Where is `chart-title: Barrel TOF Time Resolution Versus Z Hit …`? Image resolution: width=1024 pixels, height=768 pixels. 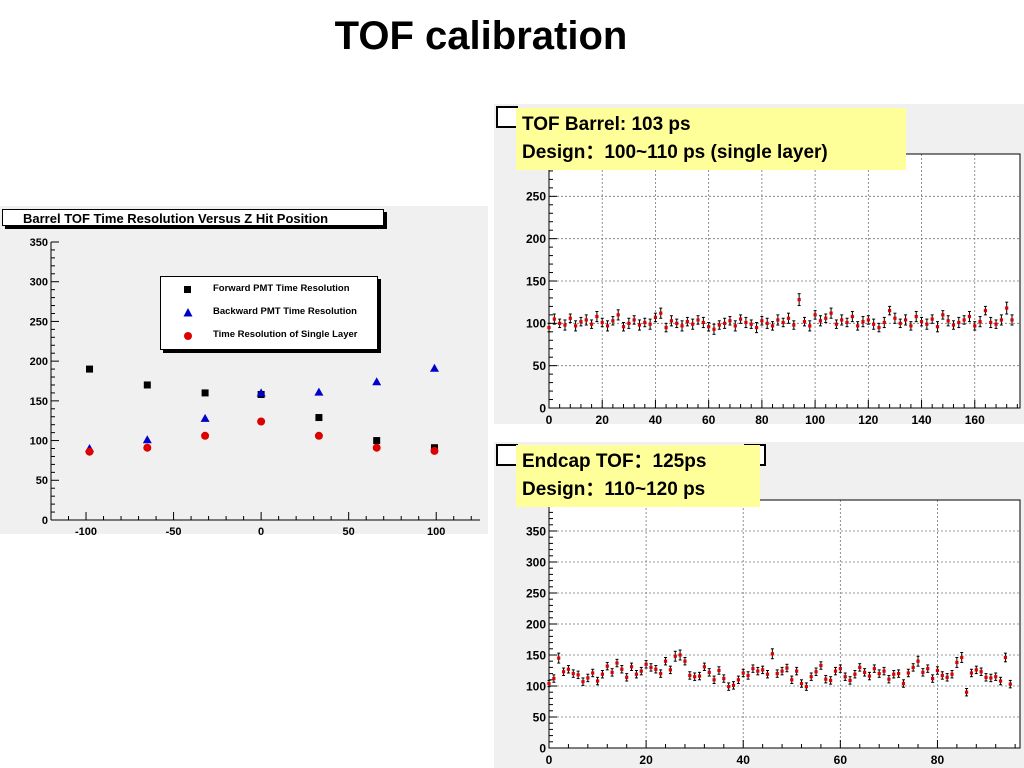 chart-title: Barrel TOF Time Resolution Versus Z Hit … is located at coordinates (193, 217).